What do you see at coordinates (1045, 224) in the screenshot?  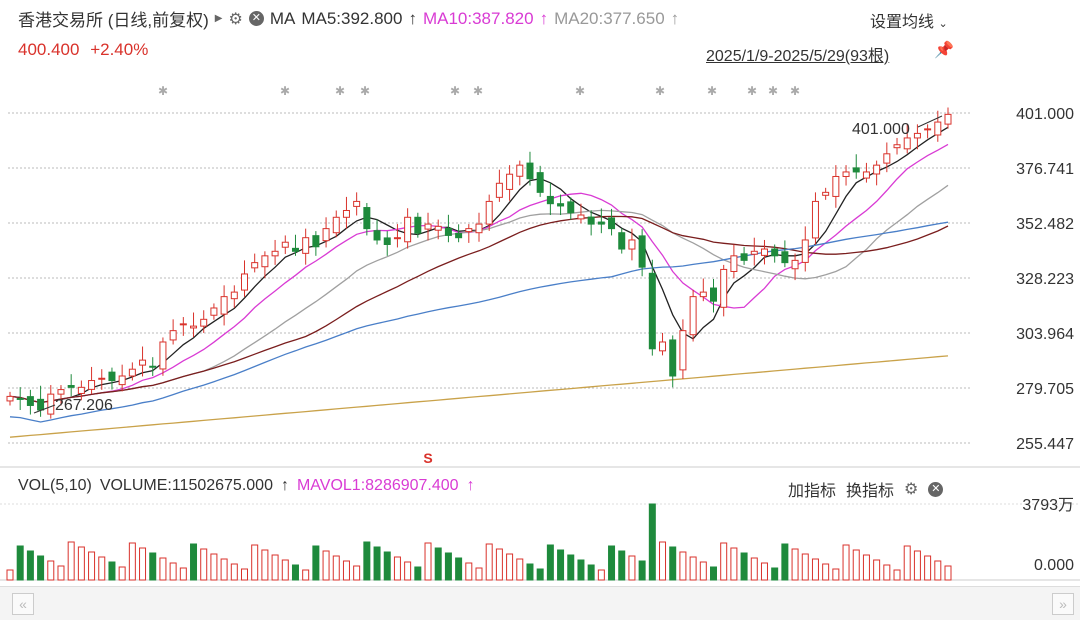 I see `y-tick-label: 352.482` at bounding box center [1045, 224].